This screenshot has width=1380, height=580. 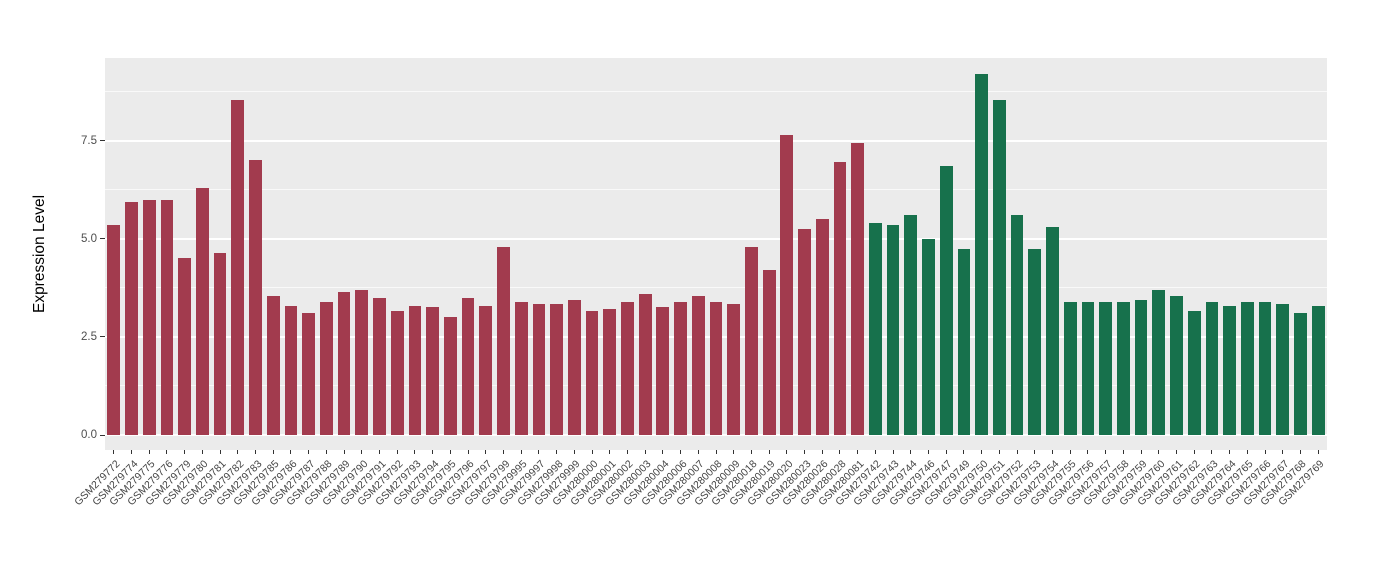 What do you see at coordinates (89, 140) in the screenshot?
I see `y-tick-label: 7.5` at bounding box center [89, 140].